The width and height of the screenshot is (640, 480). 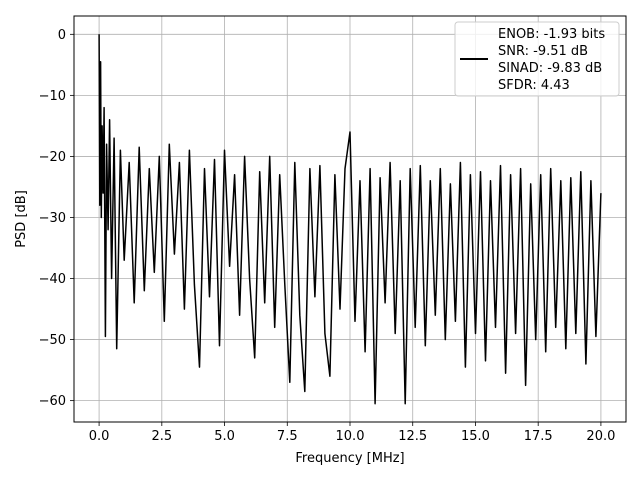 What do you see at coordinates (52, 401) in the screenshot?
I see `y-tick-label: −60` at bounding box center [52, 401].